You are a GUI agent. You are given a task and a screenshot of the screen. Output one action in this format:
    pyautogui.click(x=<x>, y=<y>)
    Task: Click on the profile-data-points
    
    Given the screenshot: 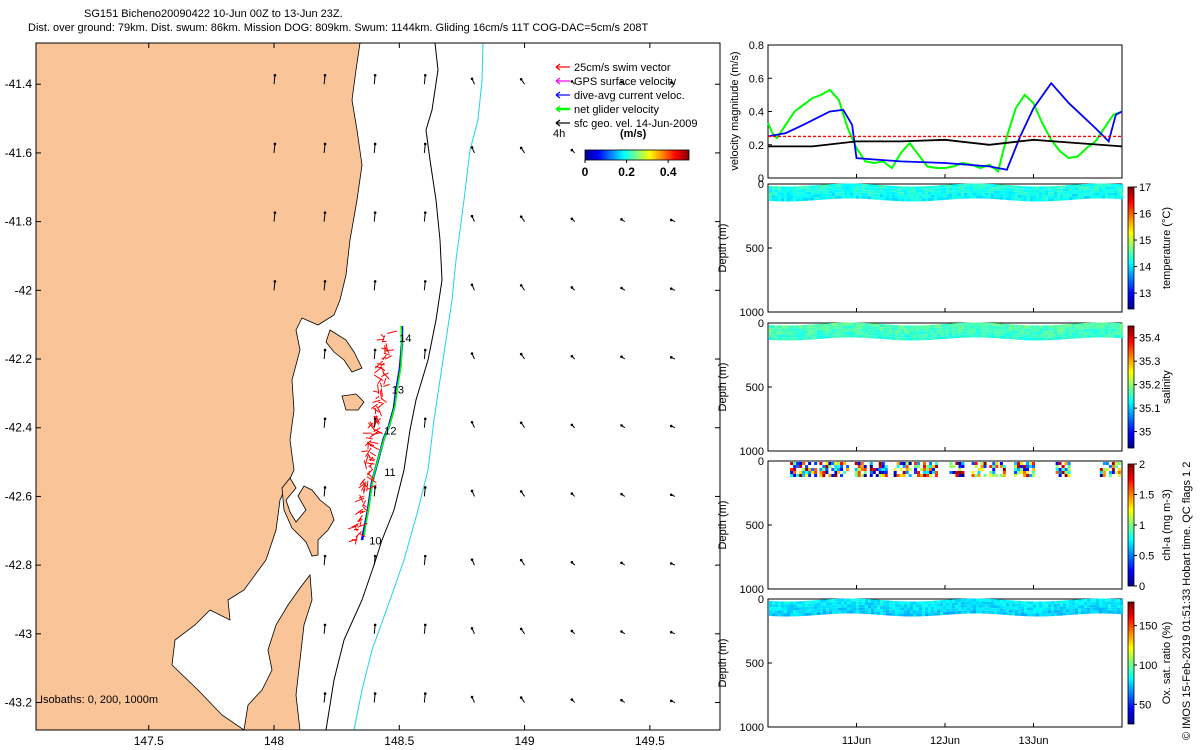 What is the action you would take?
    pyautogui.click(x=955, y=469)
    